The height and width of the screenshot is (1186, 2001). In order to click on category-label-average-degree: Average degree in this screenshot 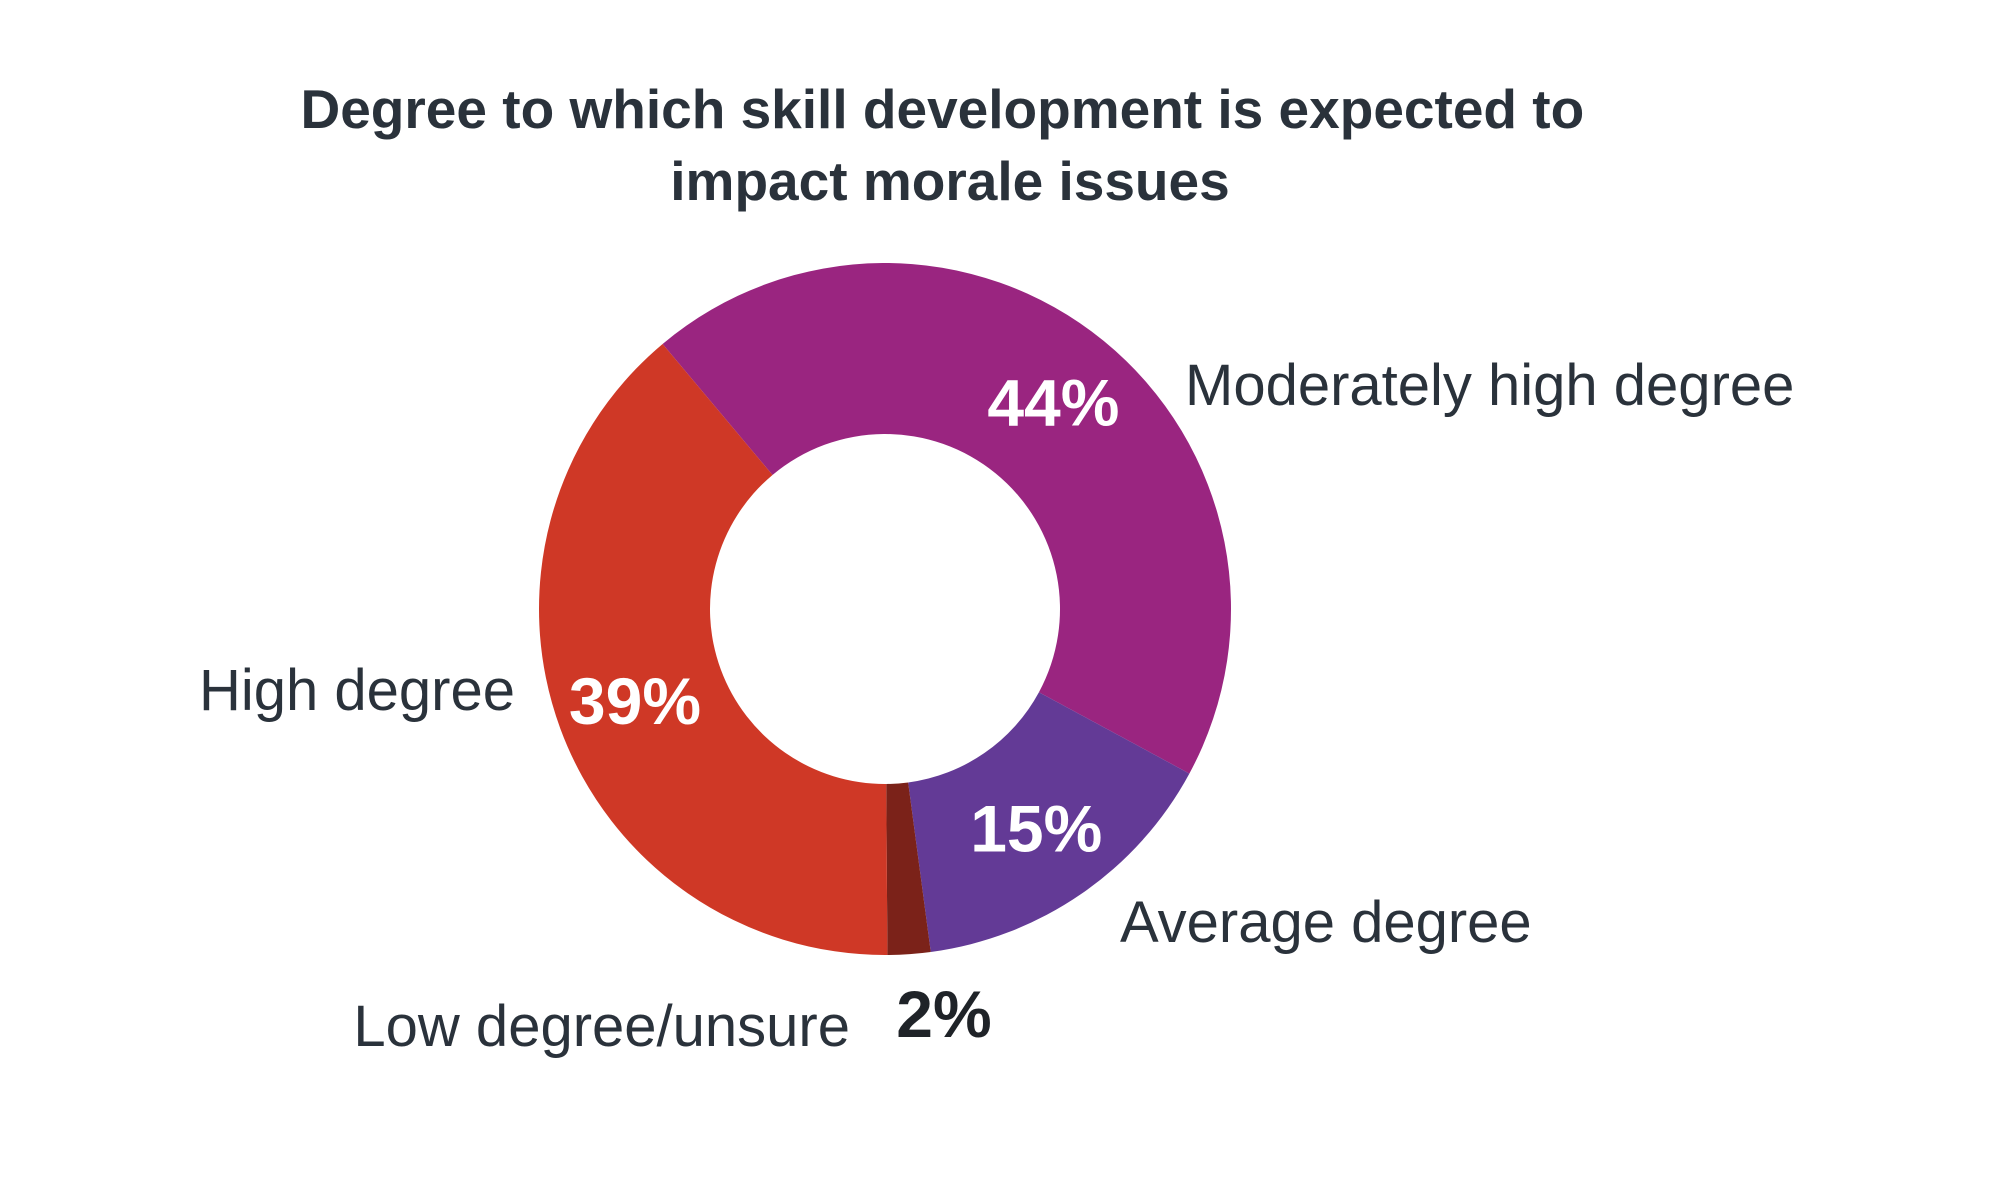, I will do `click(1326, 922)`.